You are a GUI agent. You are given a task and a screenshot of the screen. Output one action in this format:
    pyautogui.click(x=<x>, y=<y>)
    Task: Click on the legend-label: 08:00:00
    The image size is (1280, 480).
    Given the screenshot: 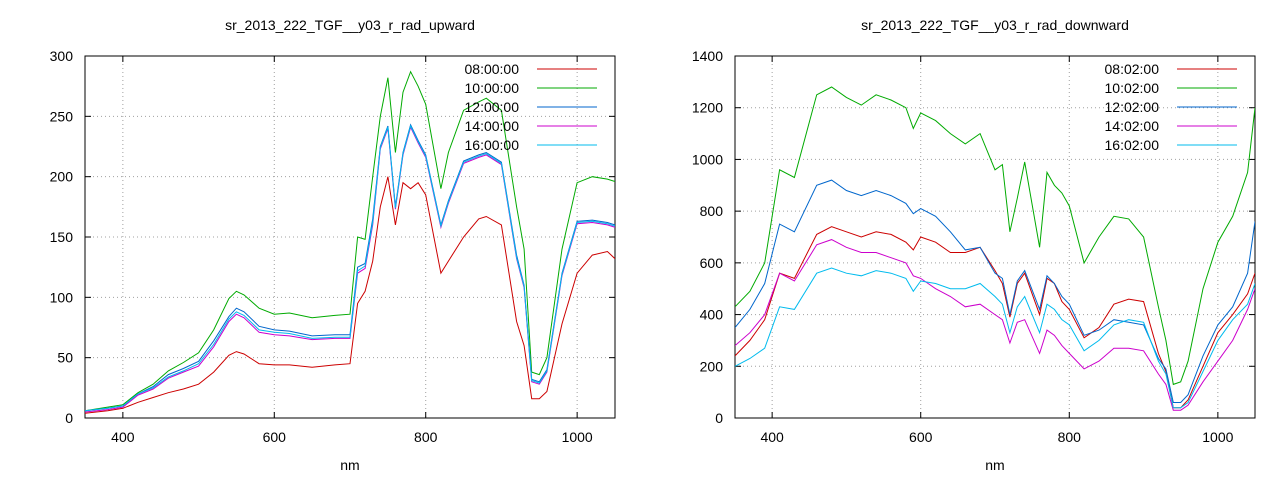 What is the action you would take?
    pyautogui.click(x=492, y=69)
    